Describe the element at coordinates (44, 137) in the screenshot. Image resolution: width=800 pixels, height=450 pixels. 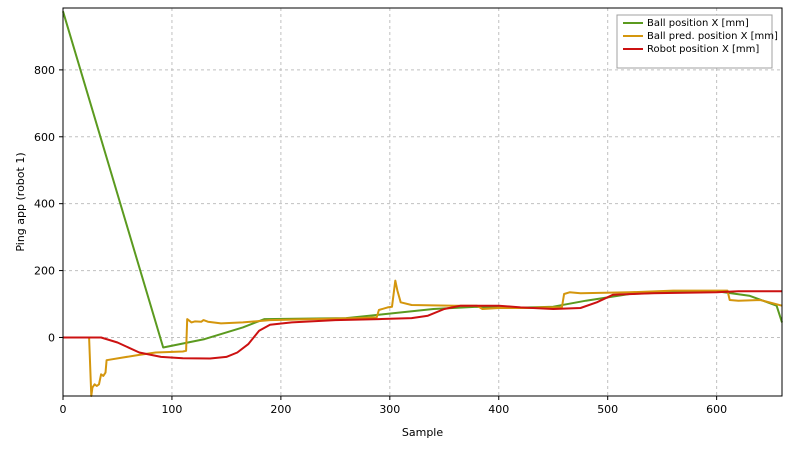
I see `y-tick-label: 600` at that location.